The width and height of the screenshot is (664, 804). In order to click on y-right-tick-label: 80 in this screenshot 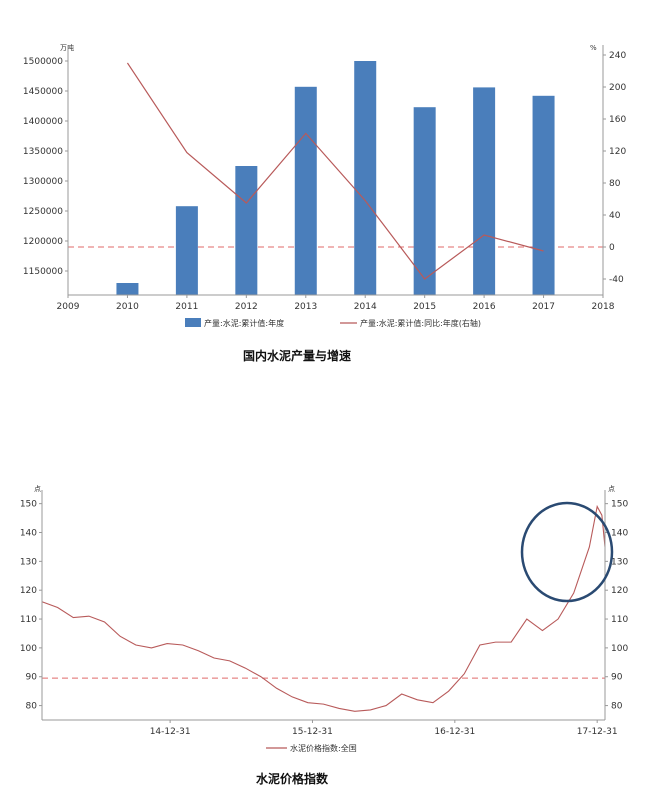, I will do `click(615, 184)`.